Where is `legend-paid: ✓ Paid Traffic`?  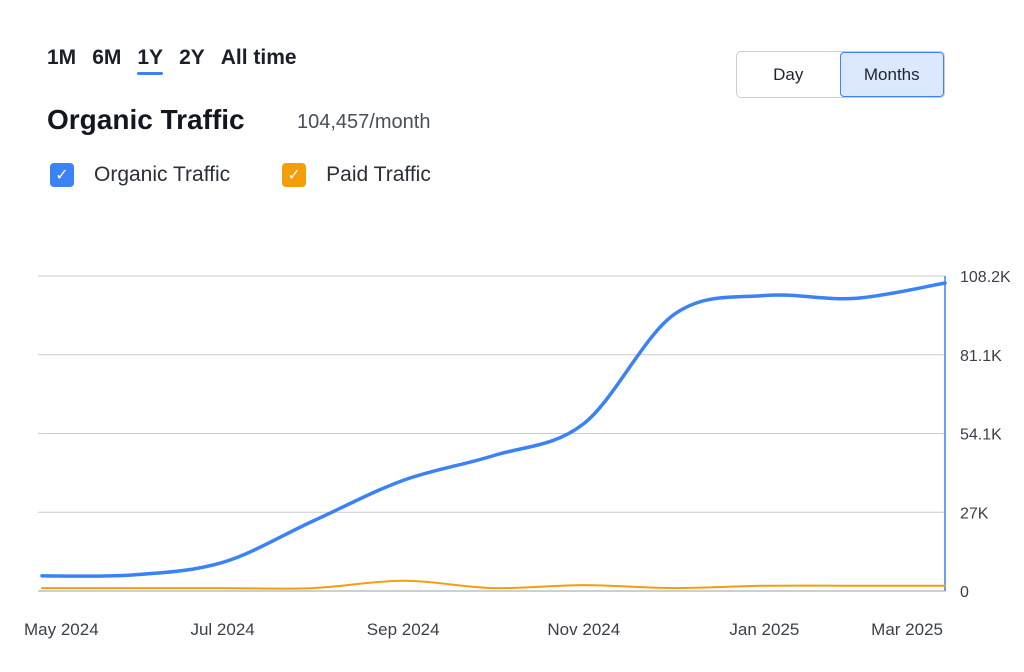
legend-paid: ✓ Paid Traffic is located at coordinates (356, 175).